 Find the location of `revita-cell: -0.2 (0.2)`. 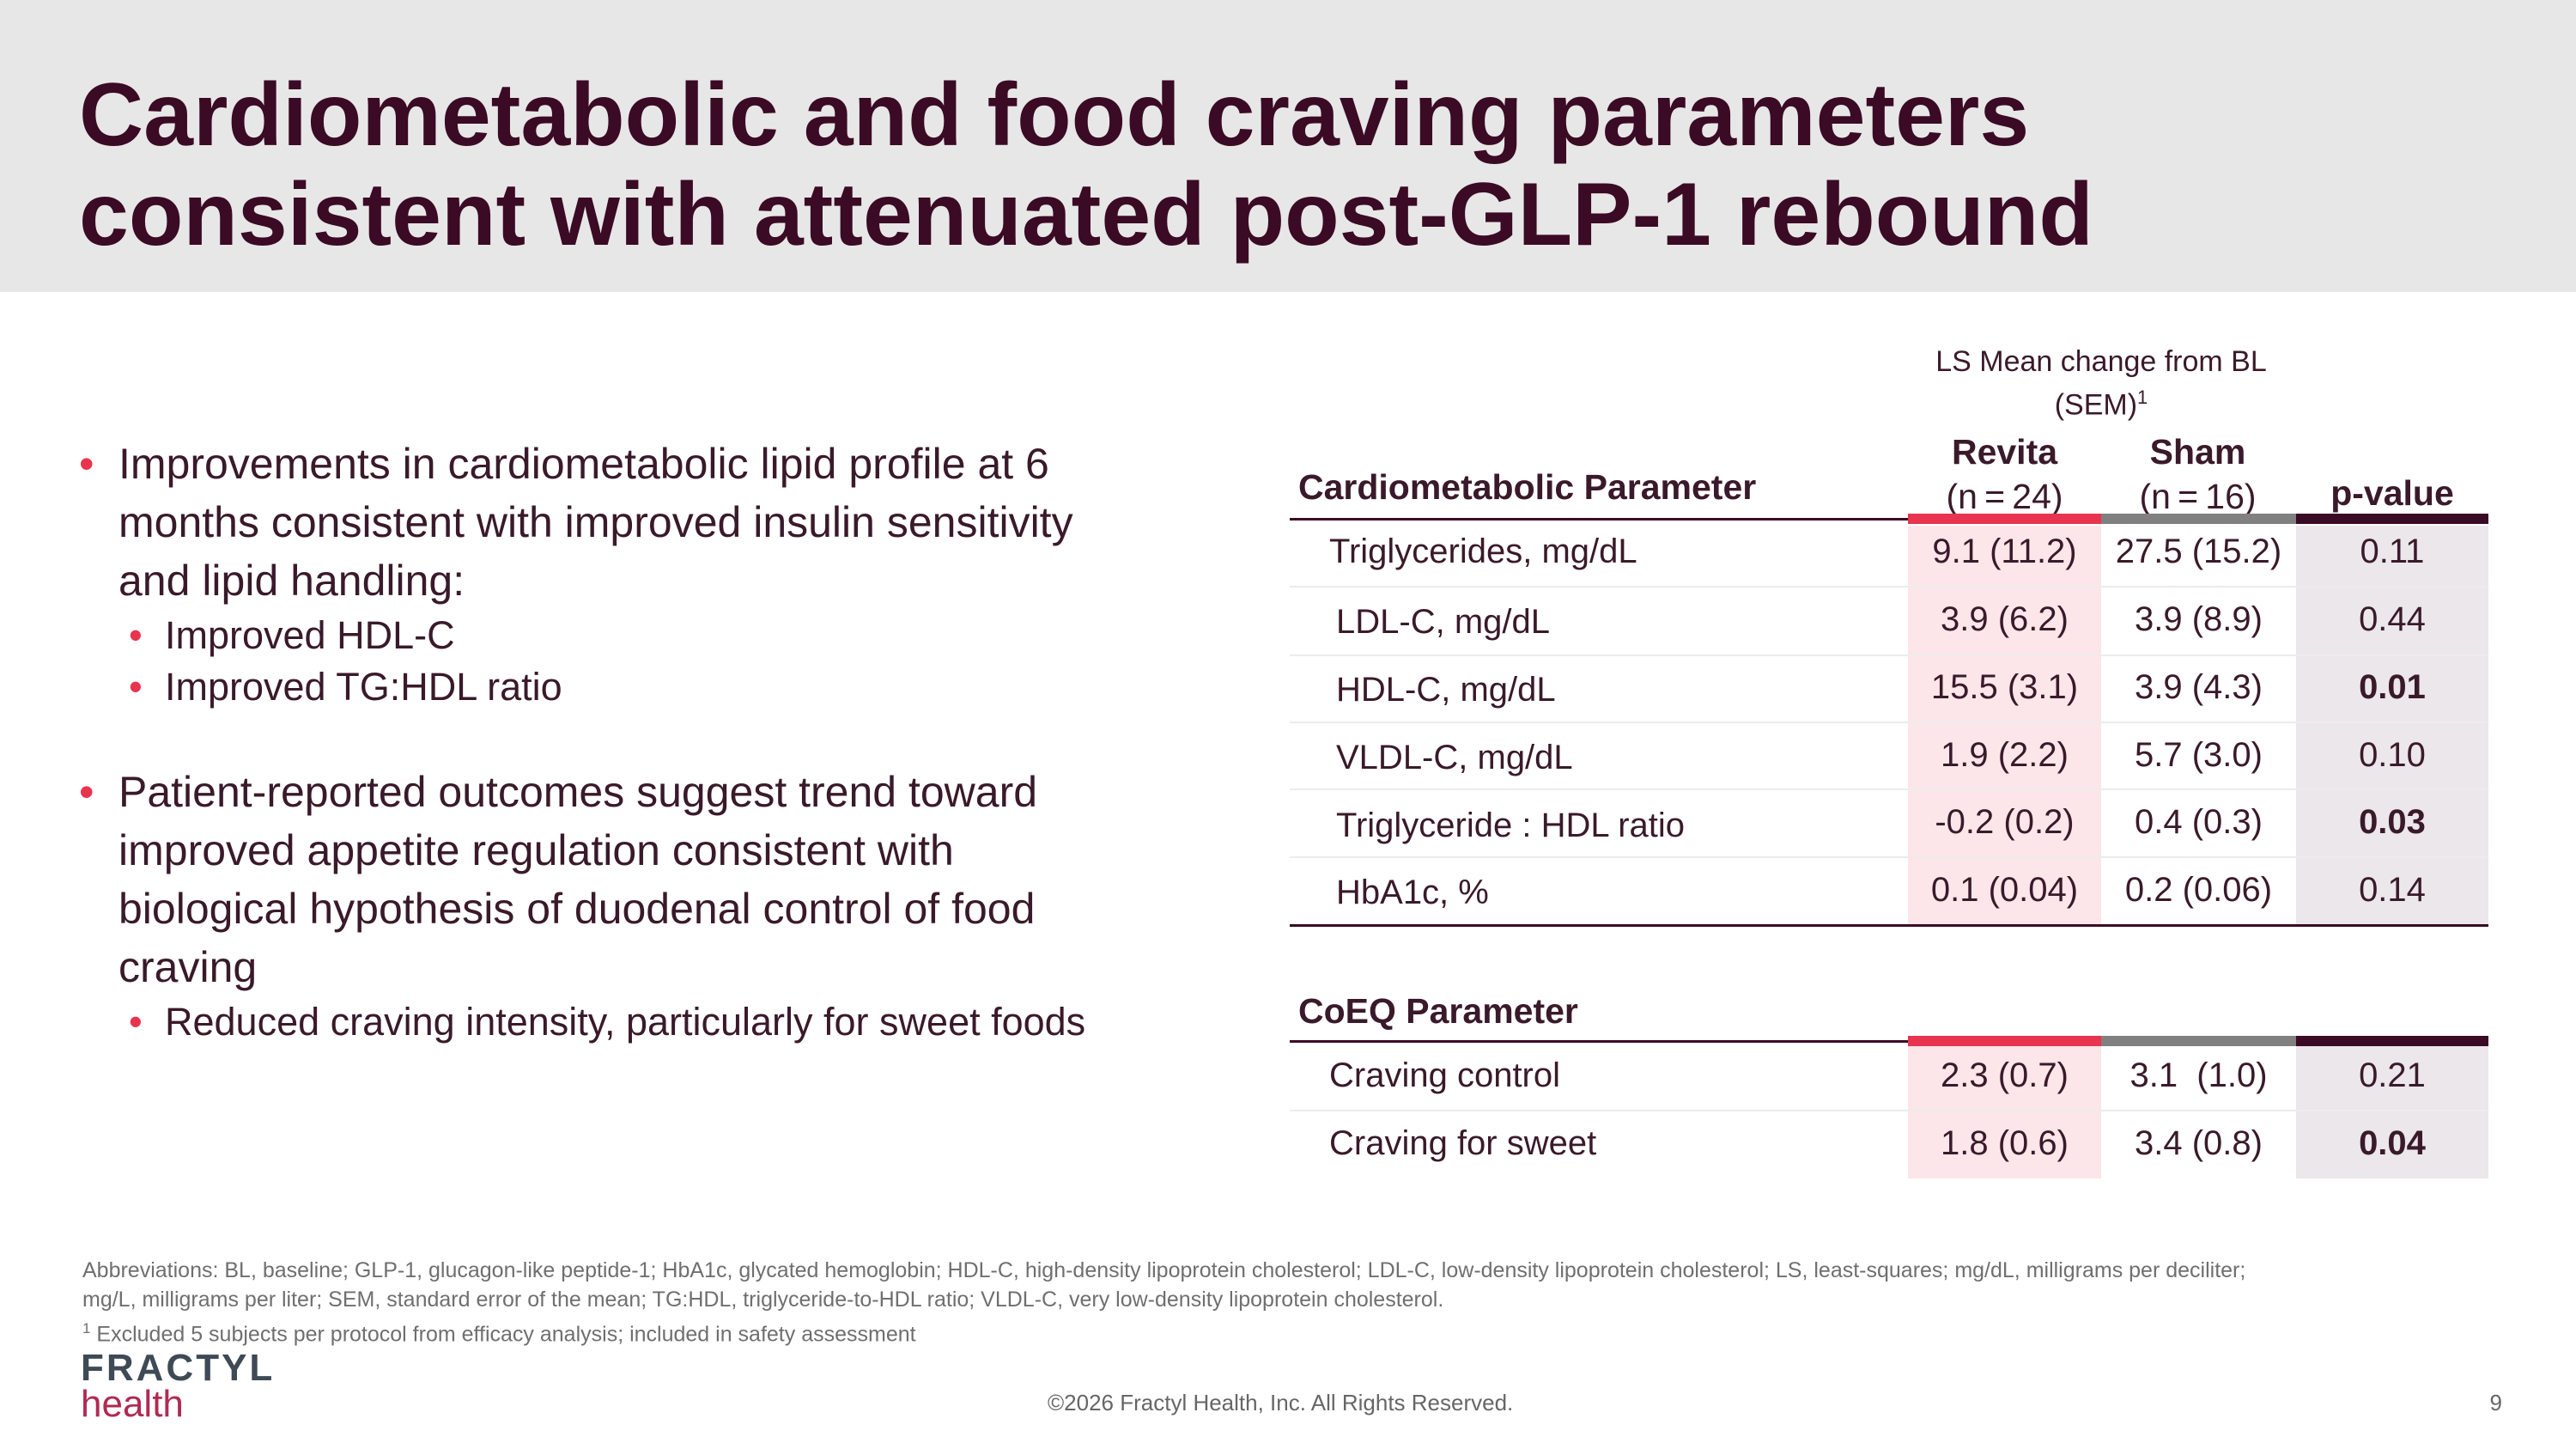

revita-cell: -0.2 (0.2) is located at coordinates (2005, 822).